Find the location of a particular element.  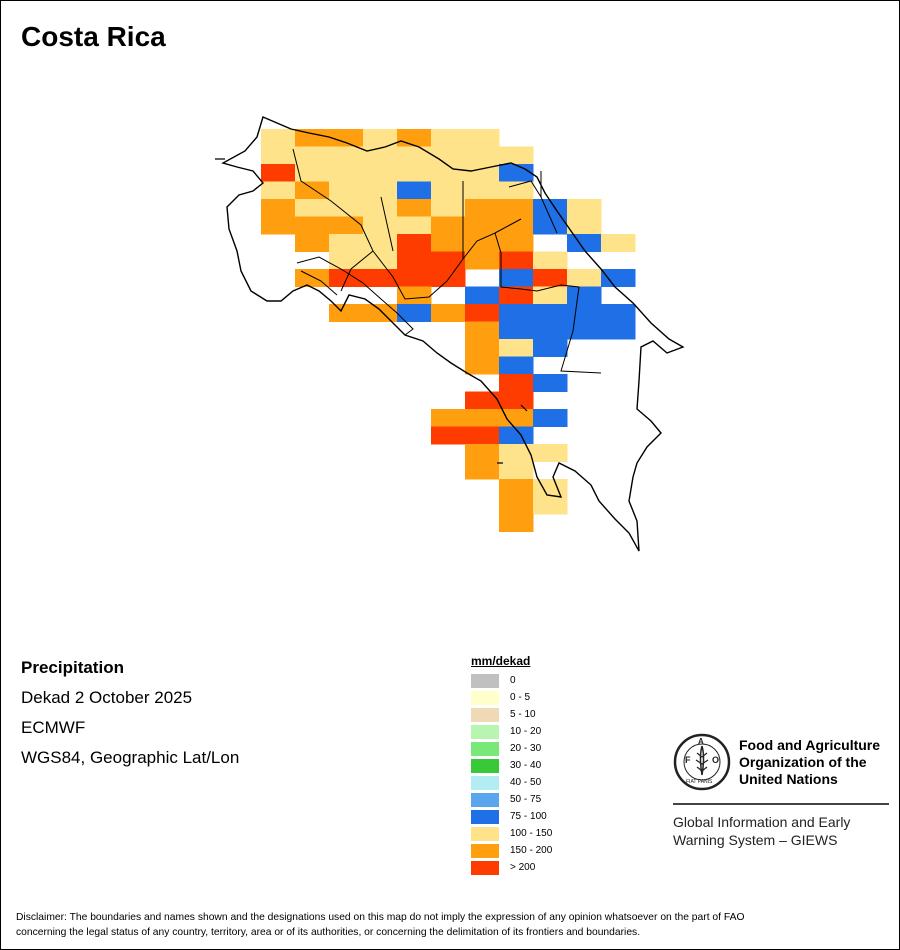

legend-item: 30 - 40 is located at coordinates (511, 765).